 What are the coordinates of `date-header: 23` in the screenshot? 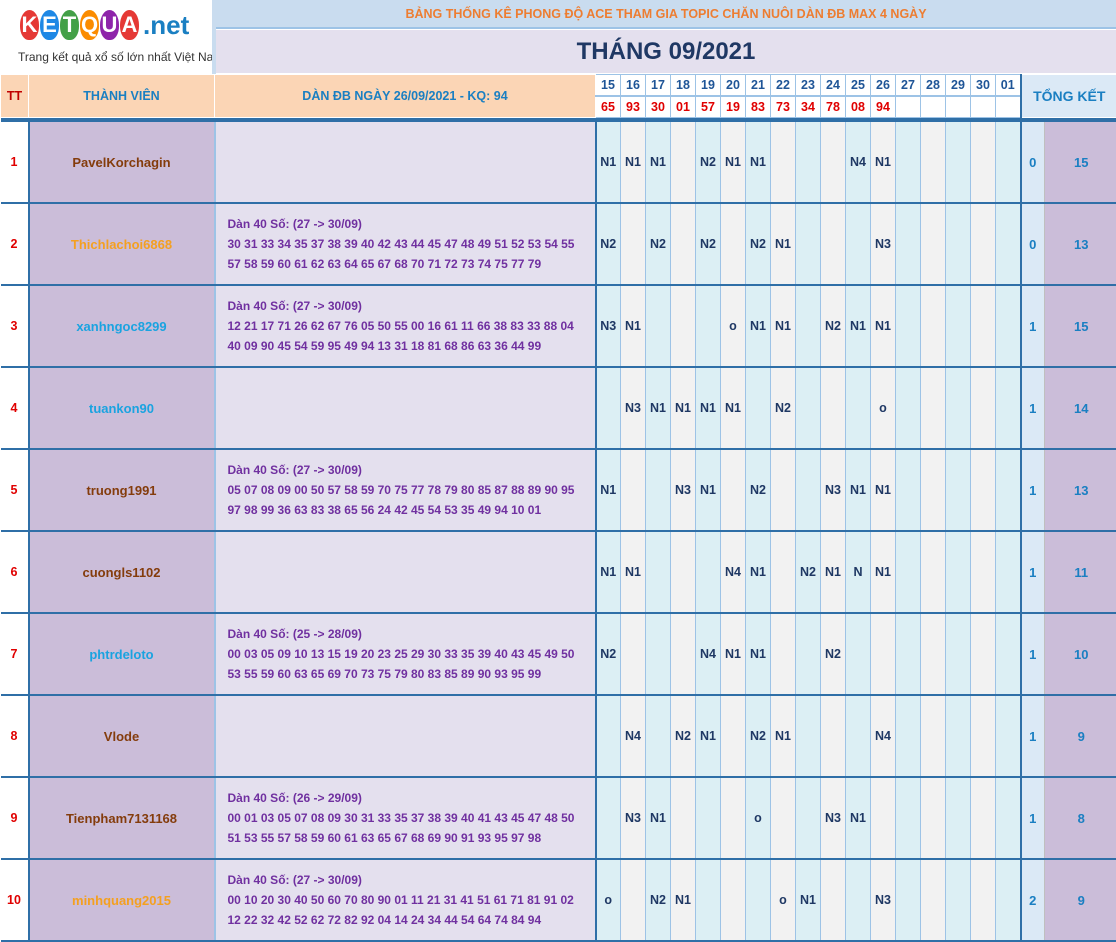 It's located at (808, 86).